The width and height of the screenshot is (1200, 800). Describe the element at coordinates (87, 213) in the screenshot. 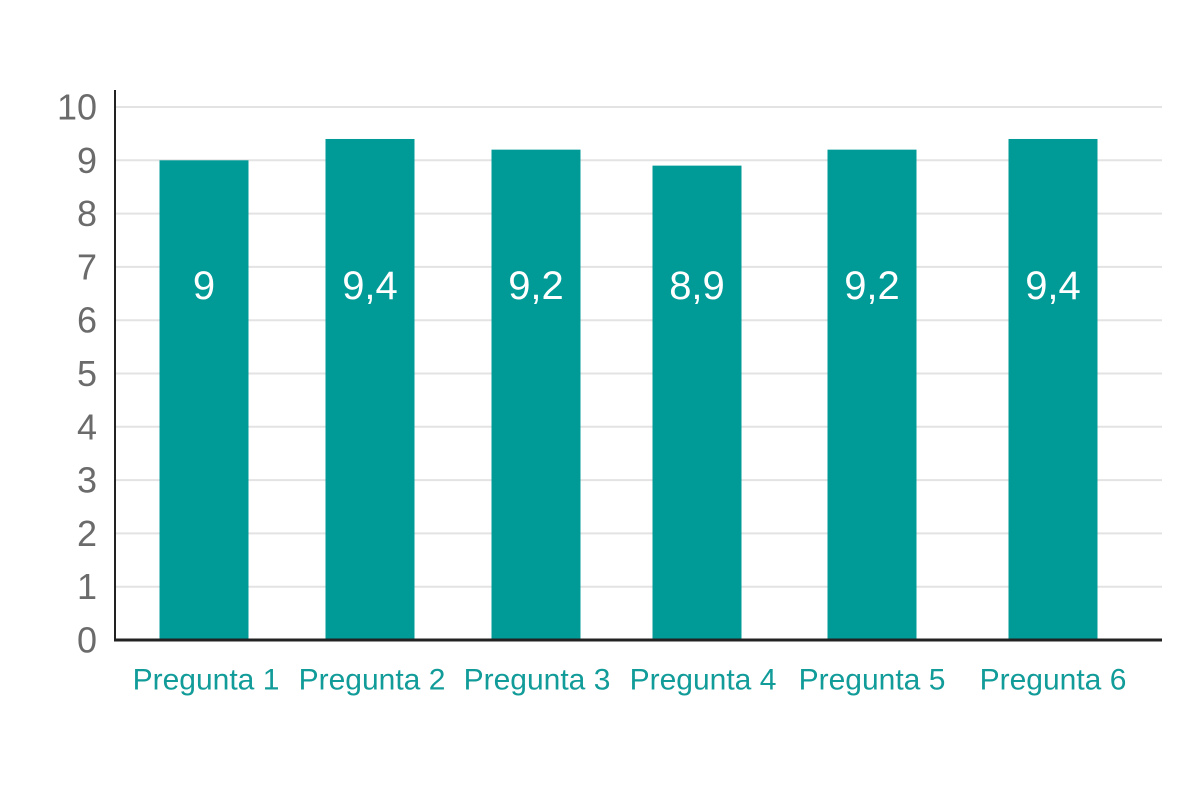

I see `y-tick-label: 8` at that location.